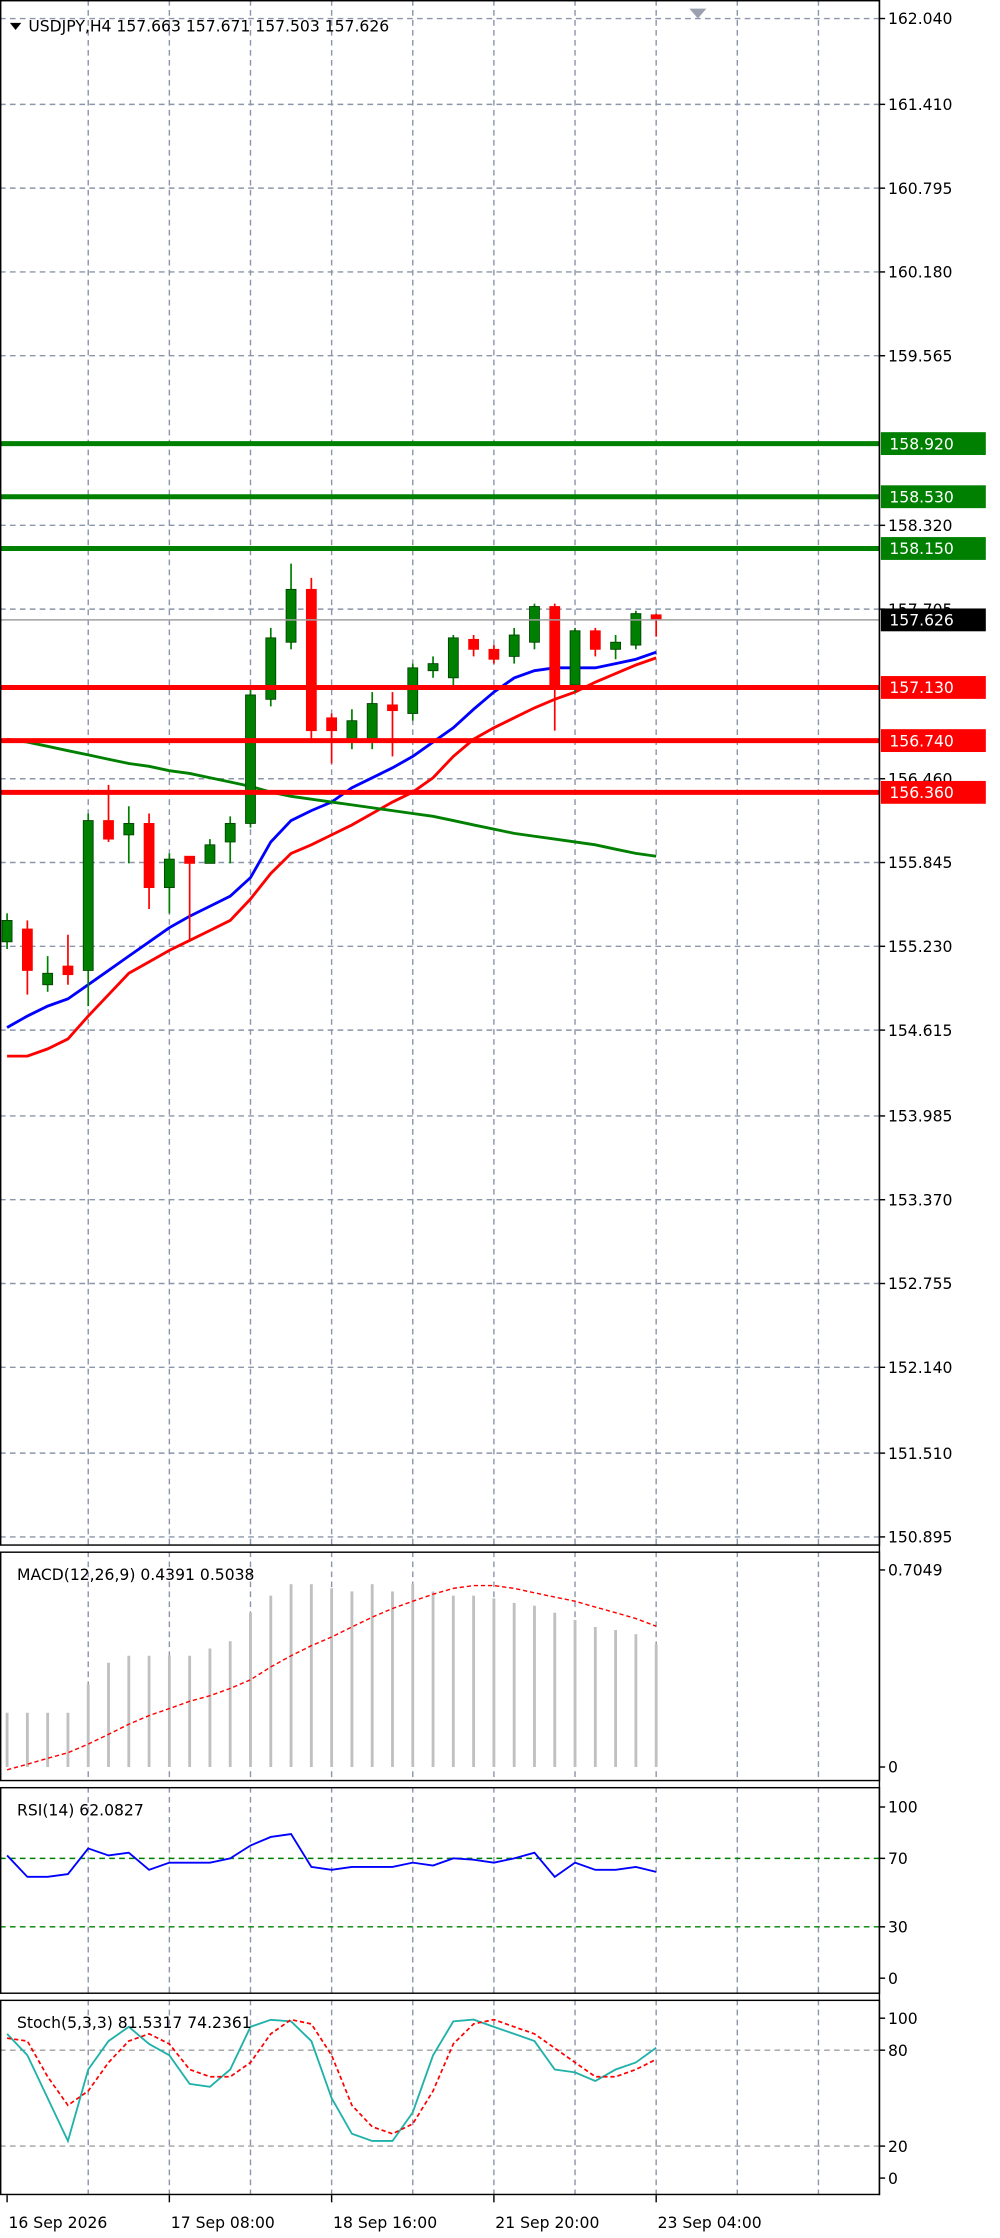 Image resolution: width=1000 pixels, height=2238 pixels. What do you see at coordinates (920, 946) in the screenshot?
I see `y-tick-label: 155.230` at bounding box center [920, 946].